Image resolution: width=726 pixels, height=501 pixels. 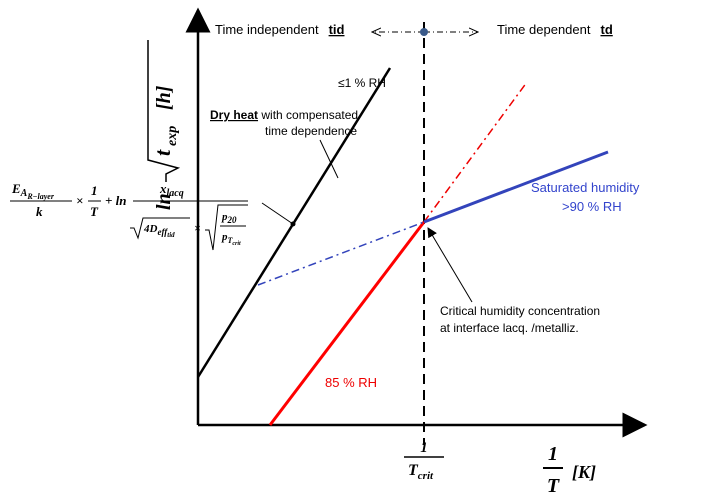 What do you see at coordinates (329, 159) in the screenshot?
I see `dry-leader` at bounding box center [329, 159].